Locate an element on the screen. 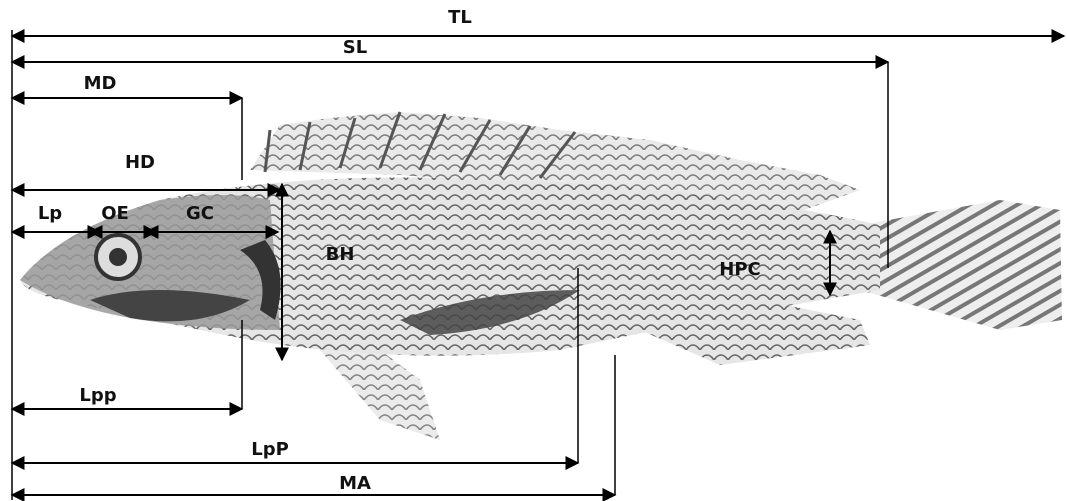 The height and width of the screenshot is (501, 1067). label-oe: OE is located at coordinates (115, 213).